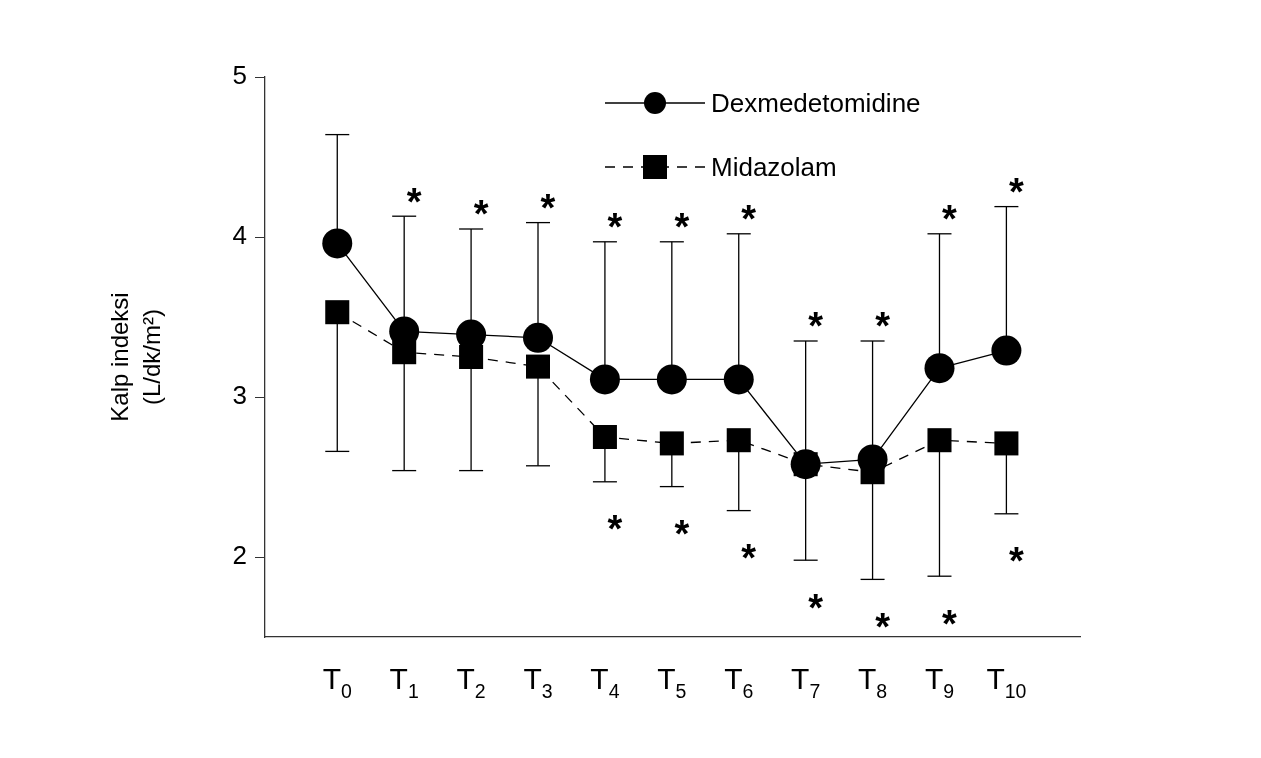  Describe the element at coordinates (774, 167) in the screenshot. I see `legend-label: Midazolam` at that location.